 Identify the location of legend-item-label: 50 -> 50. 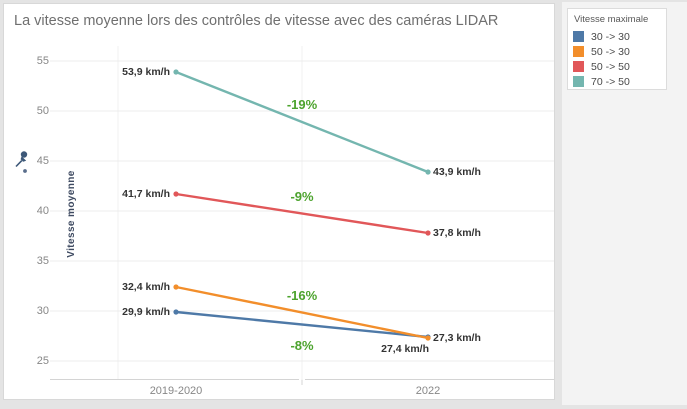
(610, 66).